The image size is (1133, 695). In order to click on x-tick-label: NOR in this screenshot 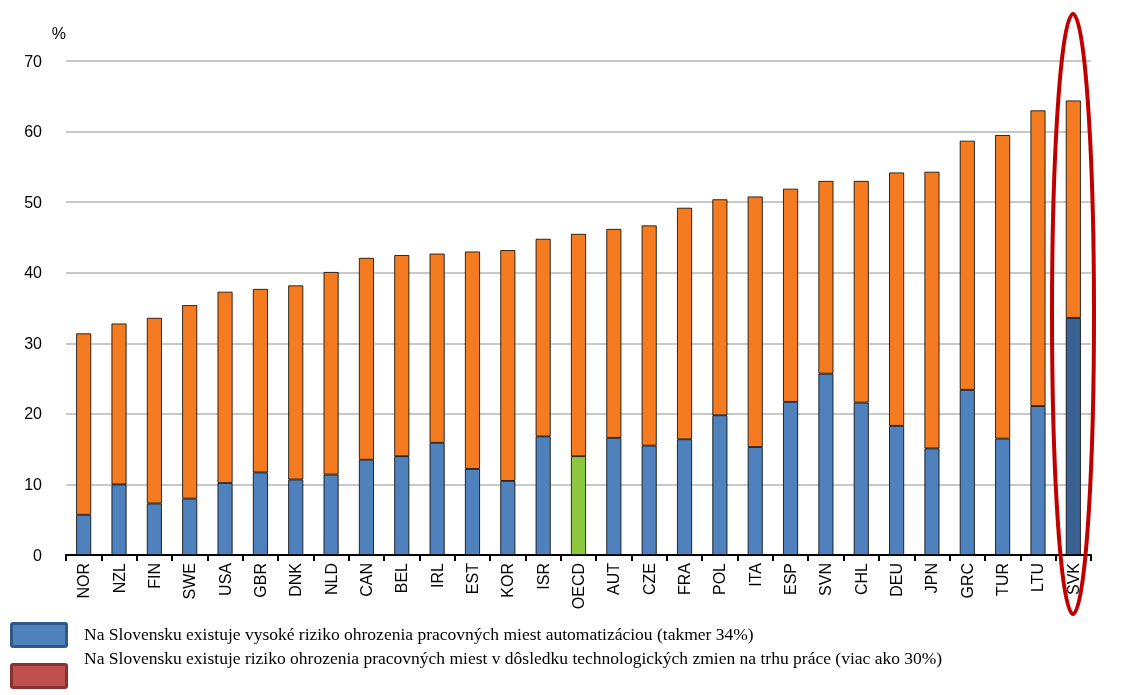, I will do `click(84, 581)`.